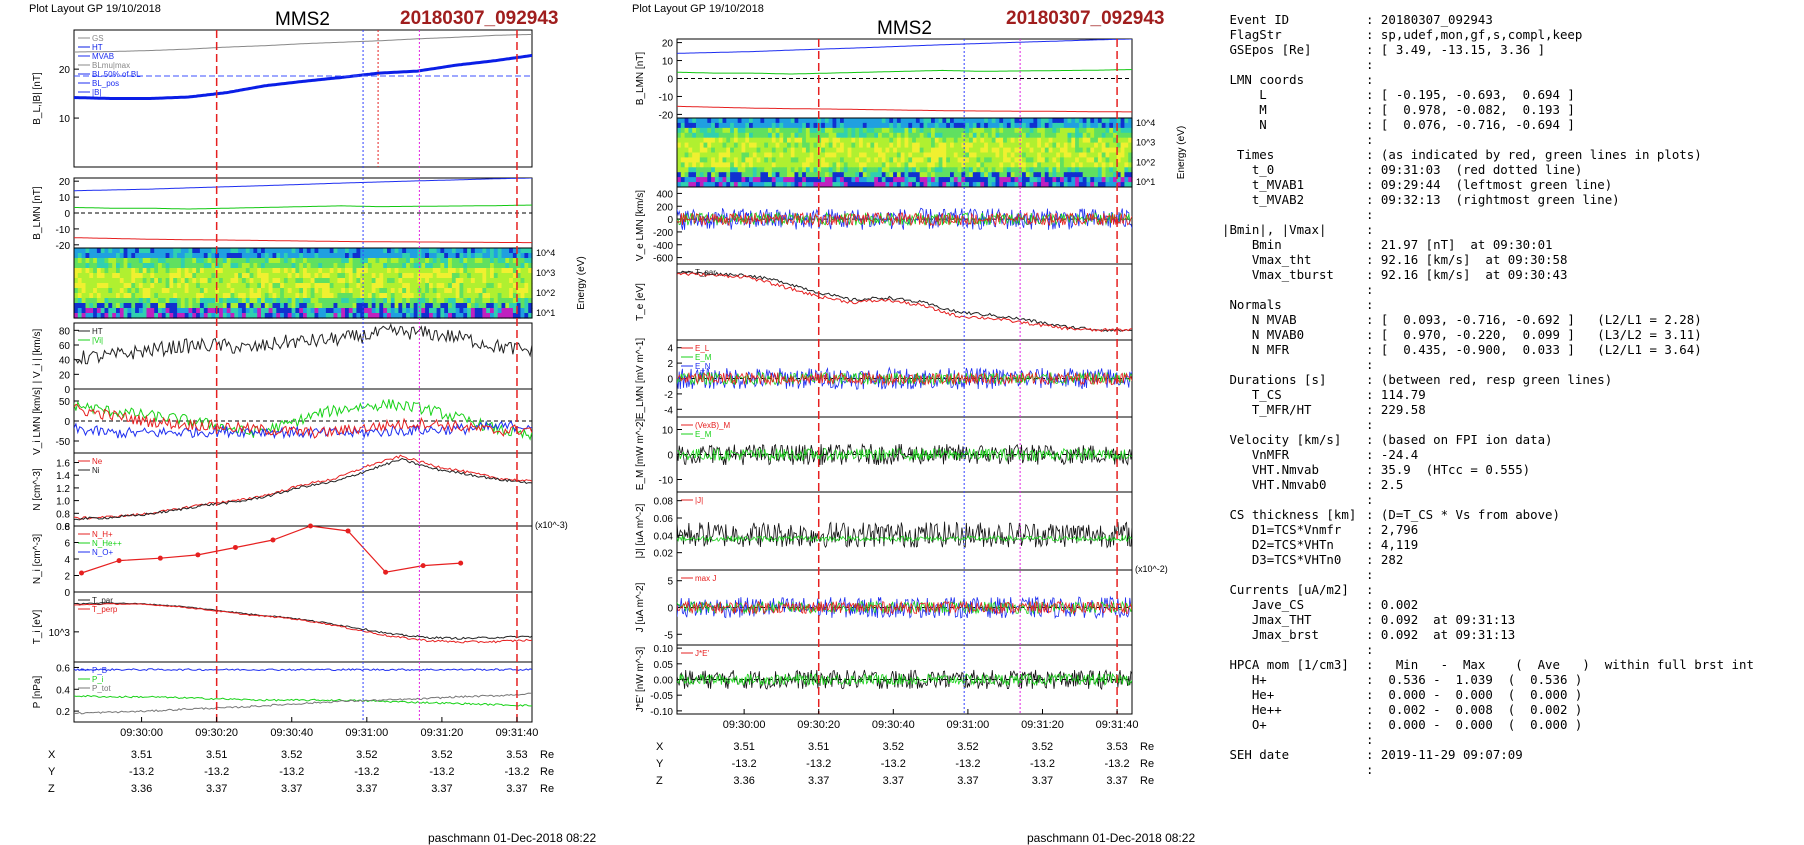 The height and width of the screenshot is (845, 1804). What do you see at coordinates (1111, 838) in the screenshot?
I see `right-footer: paschmann 01-Dec-2018 08:22` at bounding box center [1111, 838].